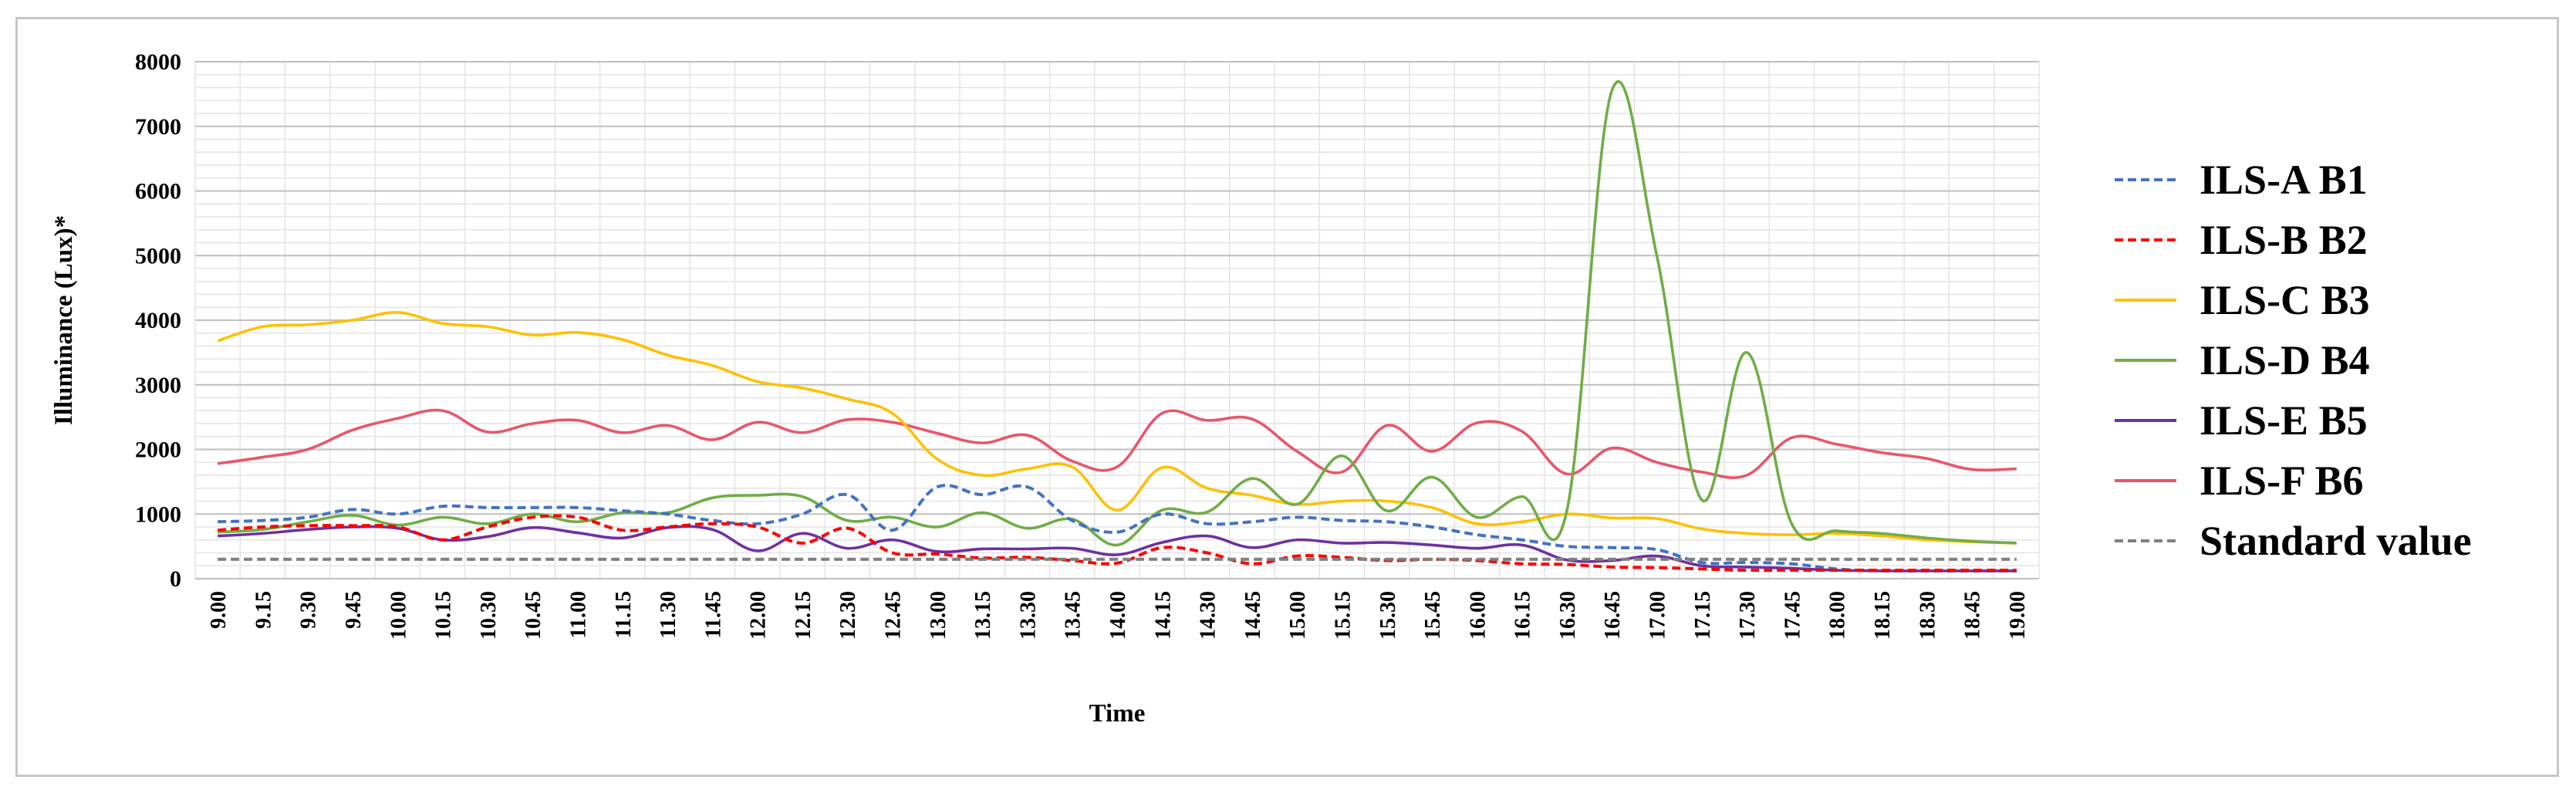  What do you see at coordinates (759, 615) in the screenshot?
I see `x-tick-label: 12.00` at bounding box center [759, 615].